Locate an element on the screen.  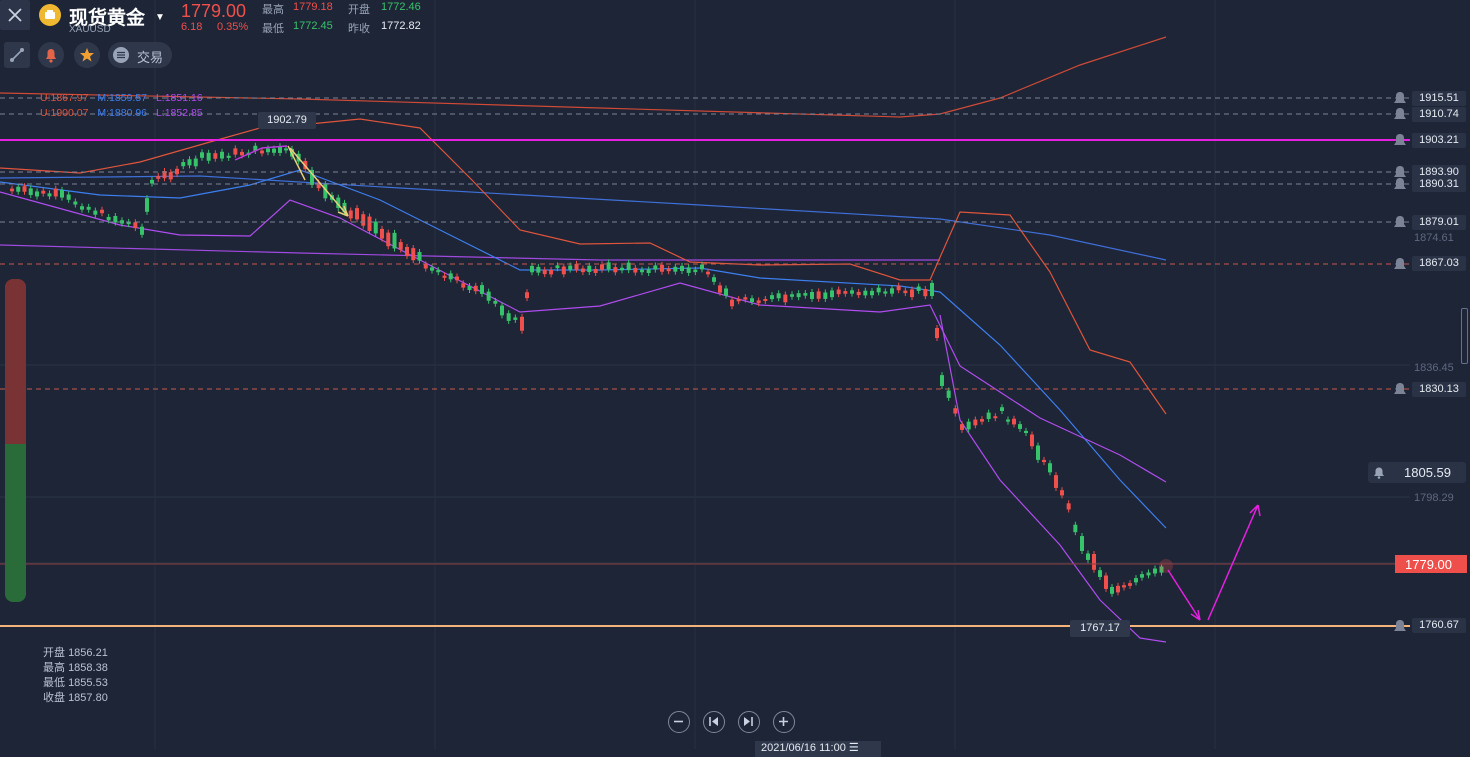
line-tool-icon is located at coordinates (17, 55).